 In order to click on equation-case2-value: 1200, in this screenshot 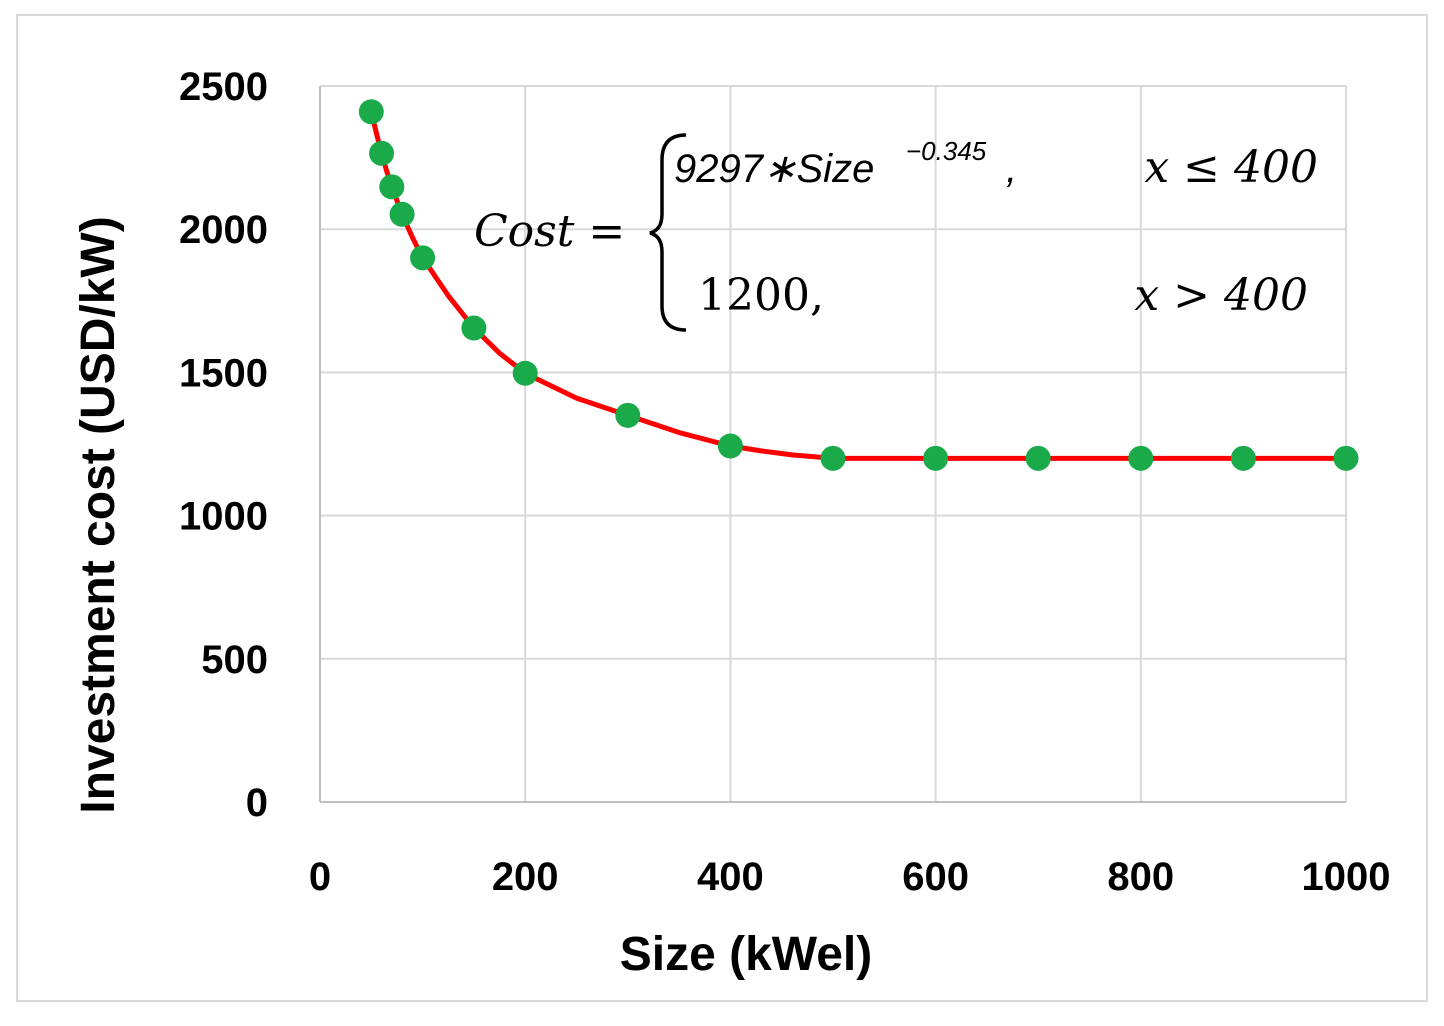, I will do `click(761, 295)`.